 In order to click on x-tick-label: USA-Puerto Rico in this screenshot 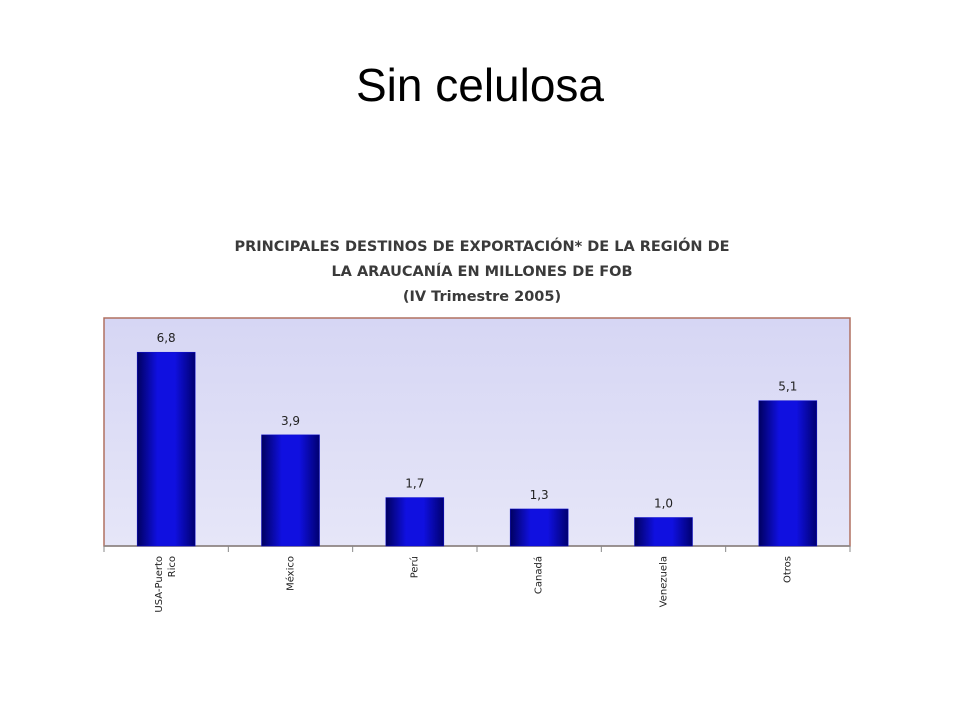, I will do `click(166, 584)`.